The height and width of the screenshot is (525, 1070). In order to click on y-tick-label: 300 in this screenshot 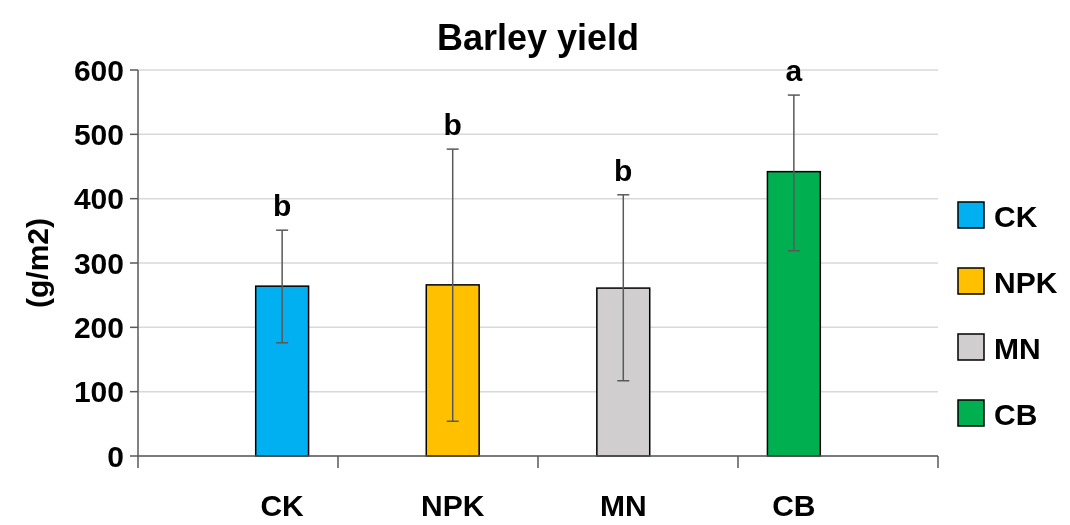, I will do `click(98, 263)`.